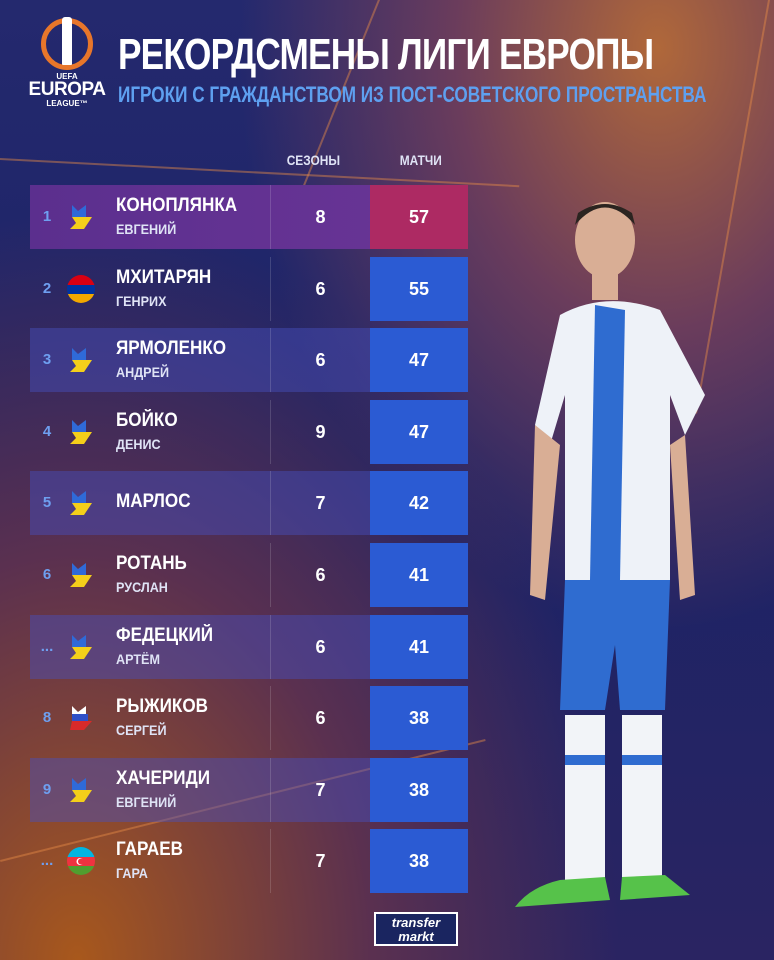 The height and width of the screenshot is (960, 774). What do you see at coordinates (320, 431) in the screenshot?
I see `seasons-value: 9` at bounding box center [320, 431].